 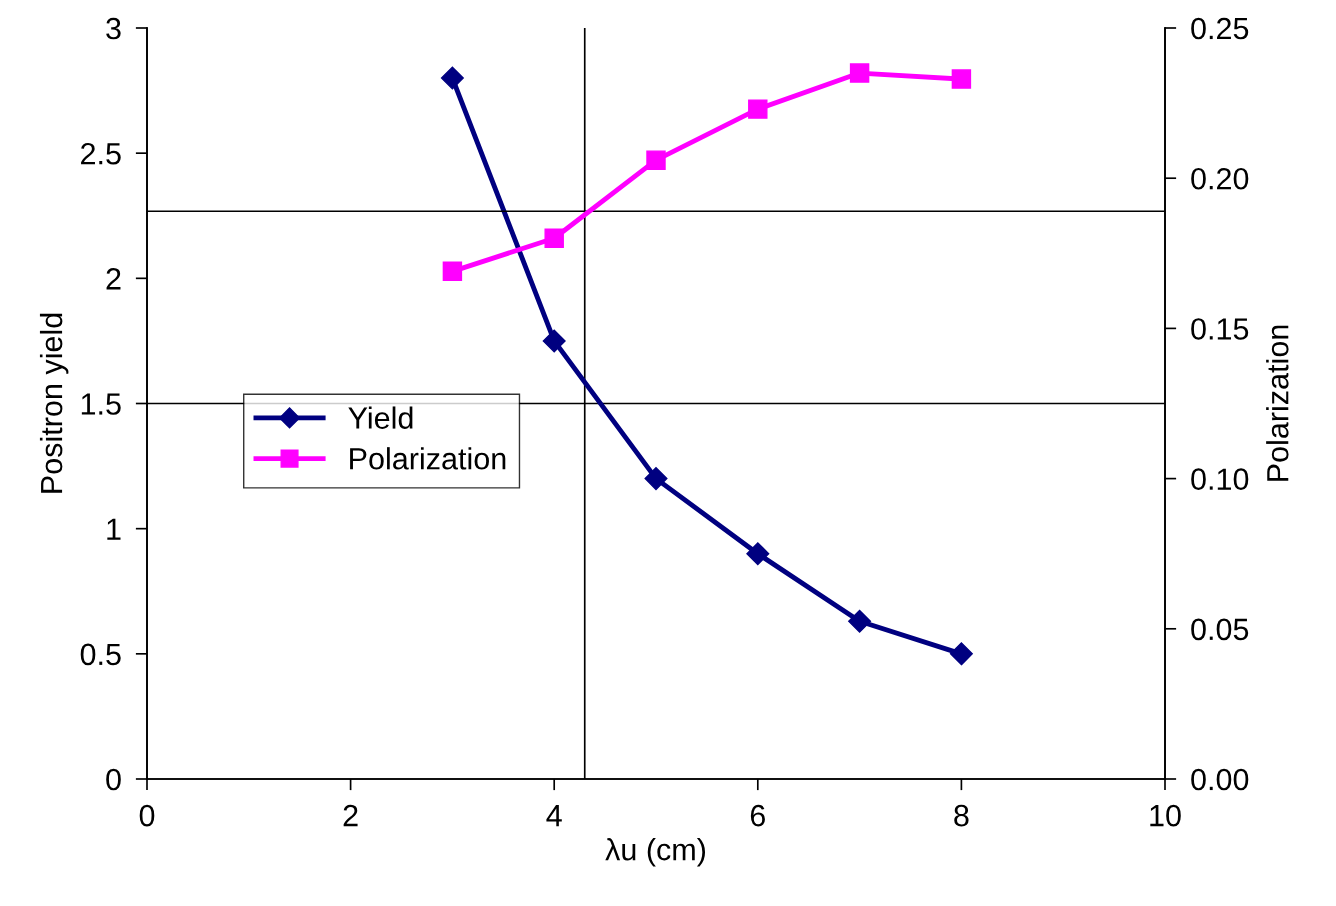 I want to click on x-axis-title: λu (cm), so click(x=655, y=852).